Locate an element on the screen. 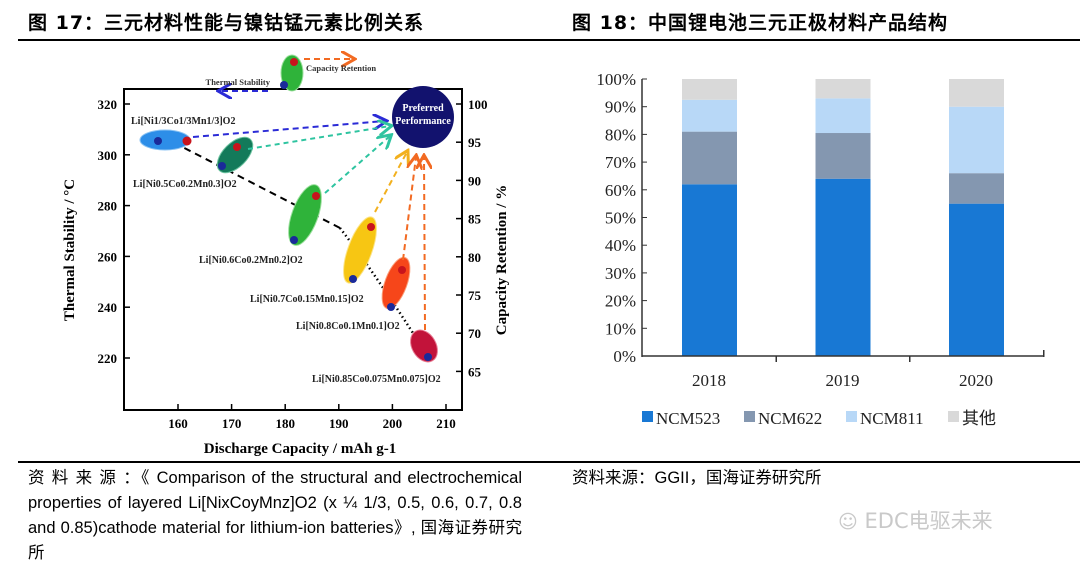  legend-label: 其他 is located at coordinates (979, 418).